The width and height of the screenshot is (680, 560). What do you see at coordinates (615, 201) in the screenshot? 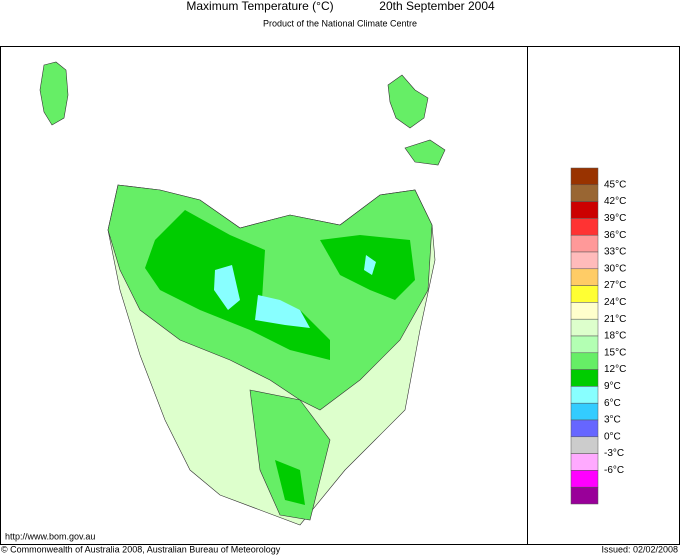
I see `legend-label: 42°C` at bounding box center [615, 201].